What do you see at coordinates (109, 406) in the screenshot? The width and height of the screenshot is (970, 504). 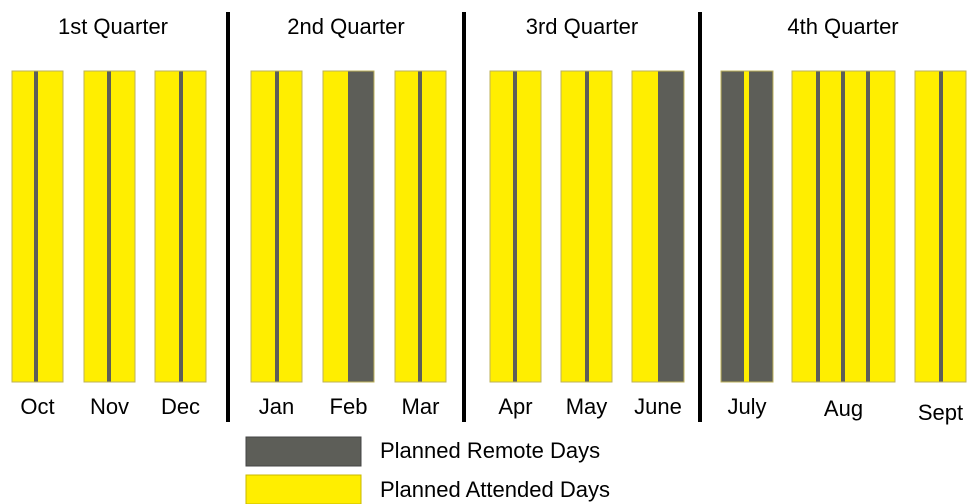 I see `month-label: Nov` at bounding box center [109, 406].